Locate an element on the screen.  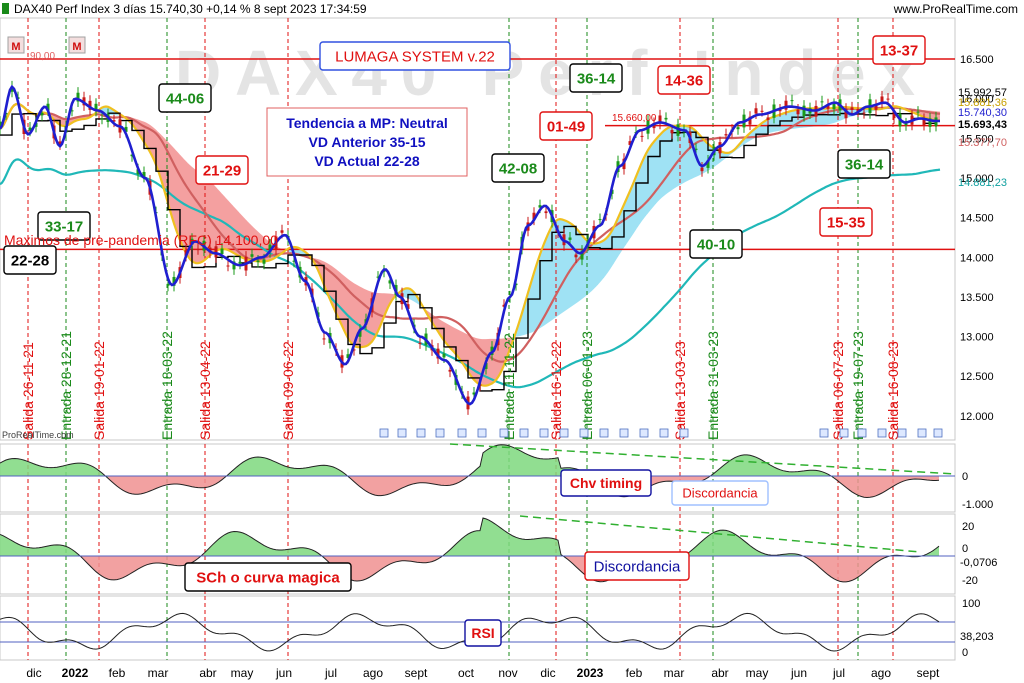
price-tick: 14.500 is located at coordinates (977, 219).